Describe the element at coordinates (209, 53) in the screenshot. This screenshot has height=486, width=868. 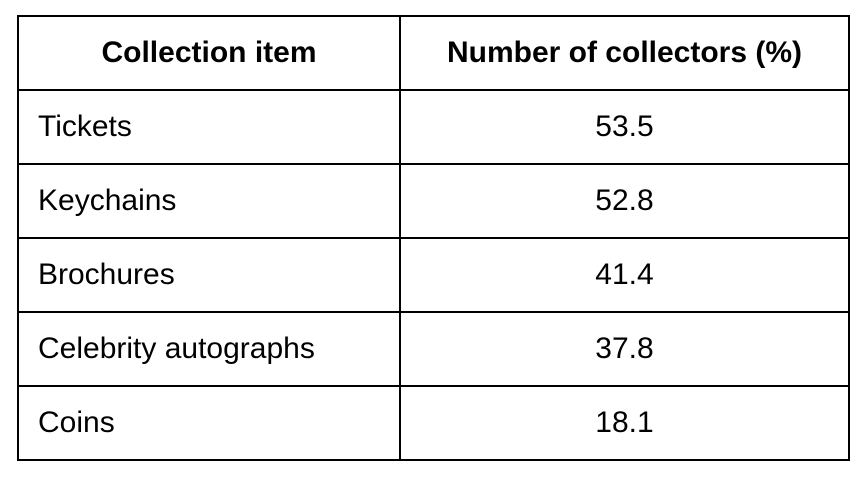
I see `header-collection-item: Collection item` at that location.